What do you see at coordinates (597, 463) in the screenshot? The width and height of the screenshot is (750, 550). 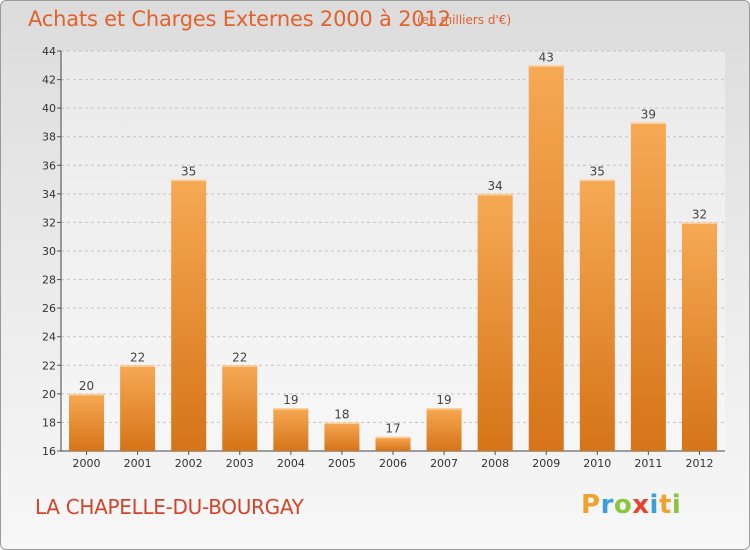 I see `x-tick-label: 2010` at bounding box center [597, 463].